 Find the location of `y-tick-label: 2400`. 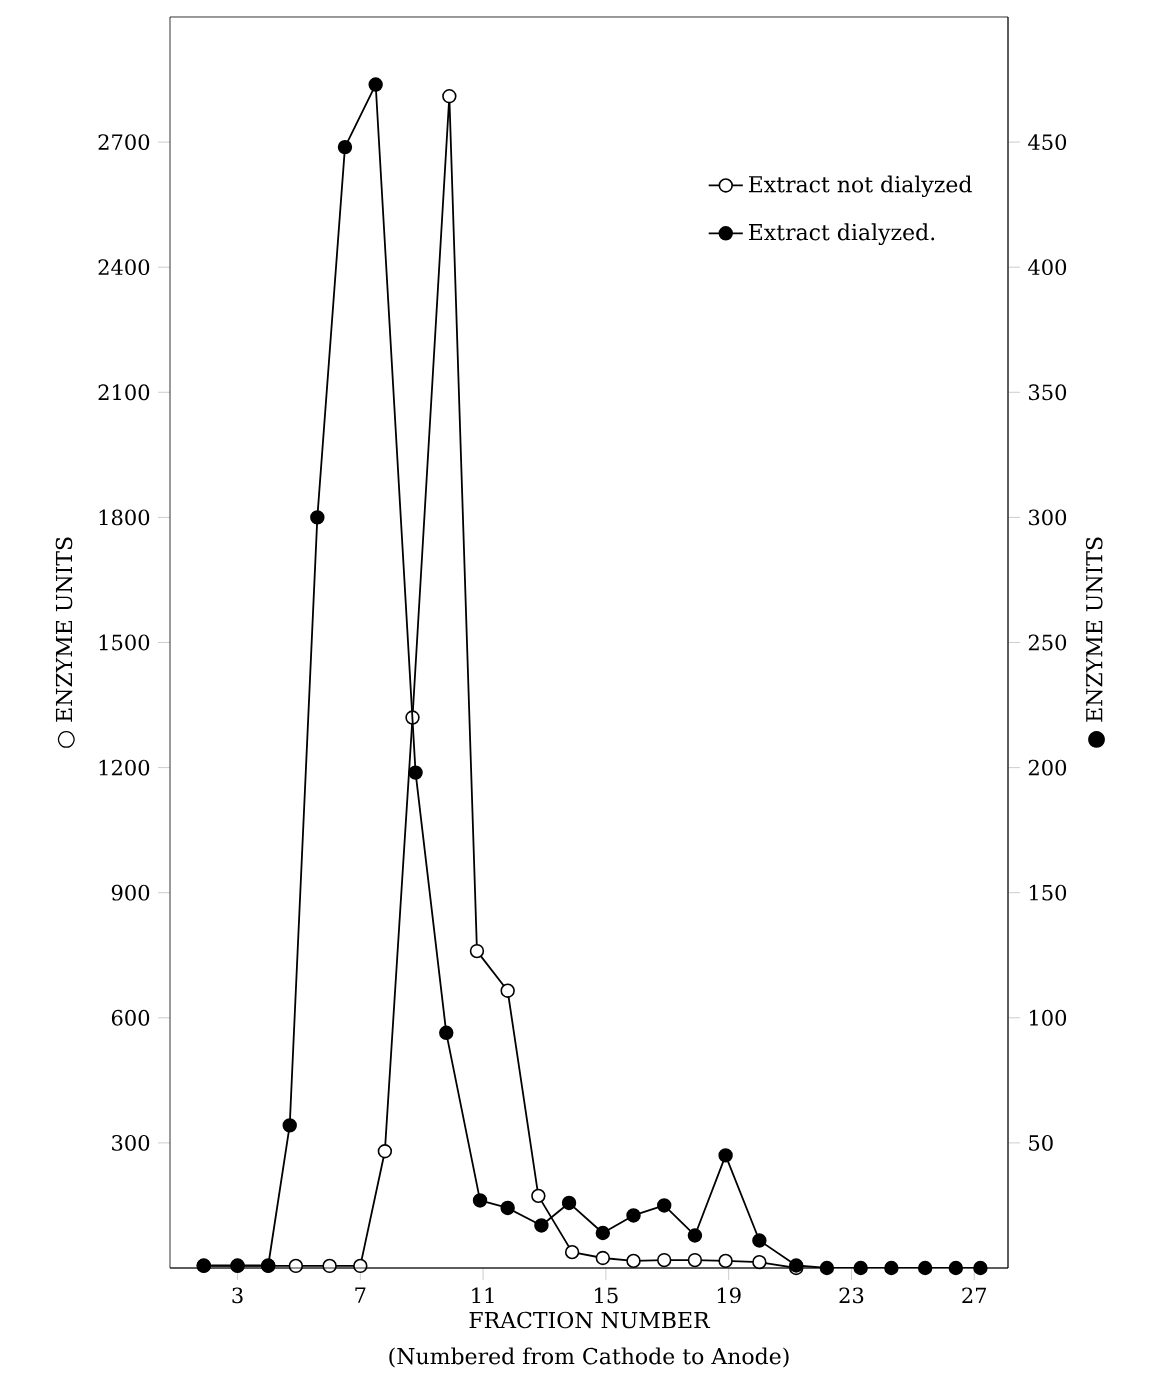

y-tick-label: 2400 is located at coordinates (124, 267).